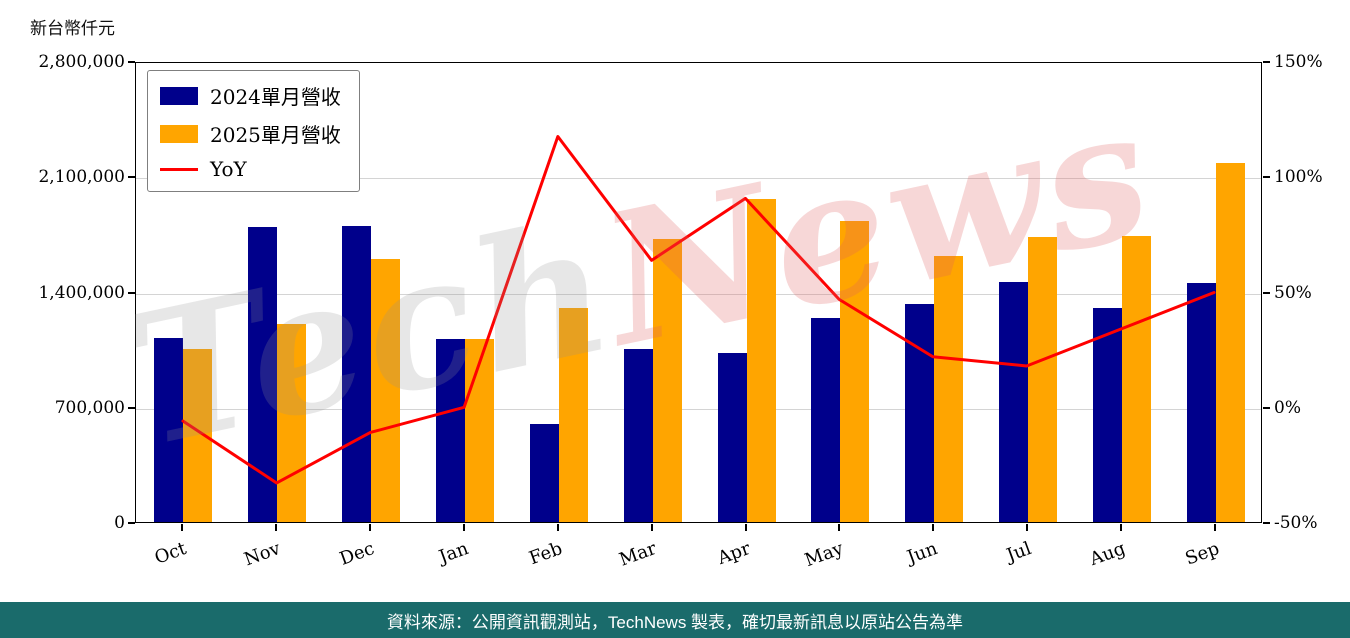 This screenshot has height=638, width=1350. I want to click on bar-may-2024, so click(826, 419).